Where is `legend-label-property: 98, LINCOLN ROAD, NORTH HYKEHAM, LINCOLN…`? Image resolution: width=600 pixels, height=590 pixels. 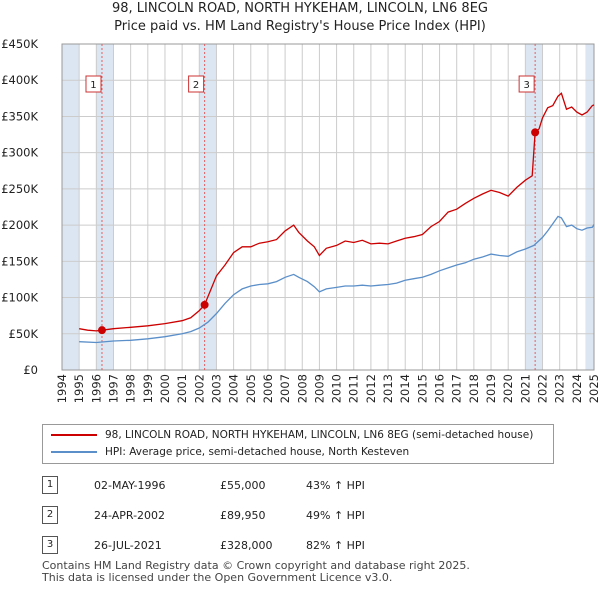 legend-label-property: 98, LINCOLN ROAD, NORTH HYKEHAM, LINCOLN… is located at coordinates (319, 435).